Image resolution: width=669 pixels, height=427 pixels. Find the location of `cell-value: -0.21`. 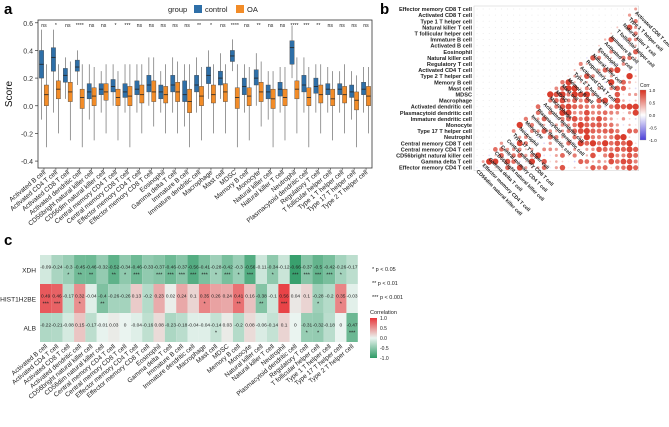

cell-value: -0.21 is located at coordinates (57, 326).